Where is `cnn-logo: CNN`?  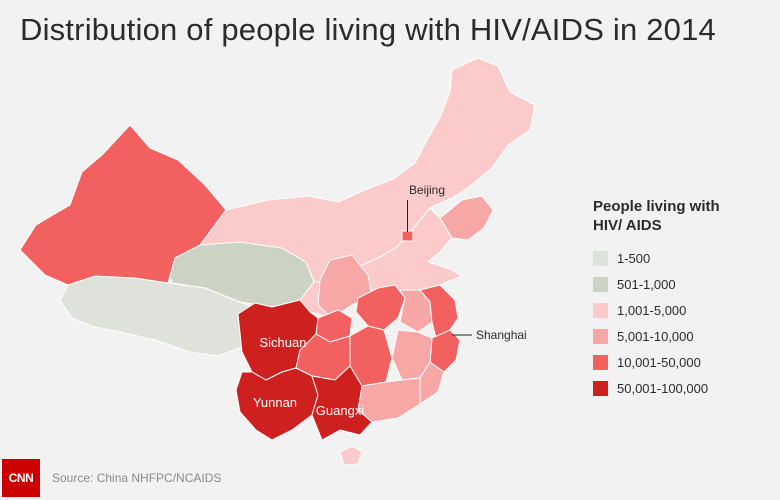 cnn-logo: CNN is located at coordinates (21, 478).